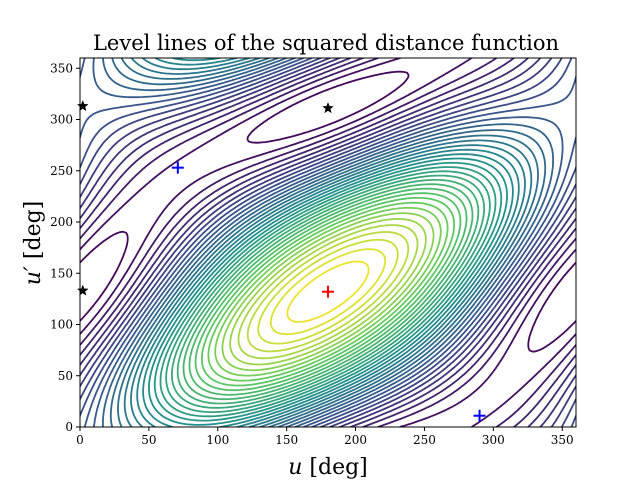 This screenshot has height=480, width=640. I want to click on y-axis-ticks: 0 50 100 150 200 250 300 350, so click(65, 247).